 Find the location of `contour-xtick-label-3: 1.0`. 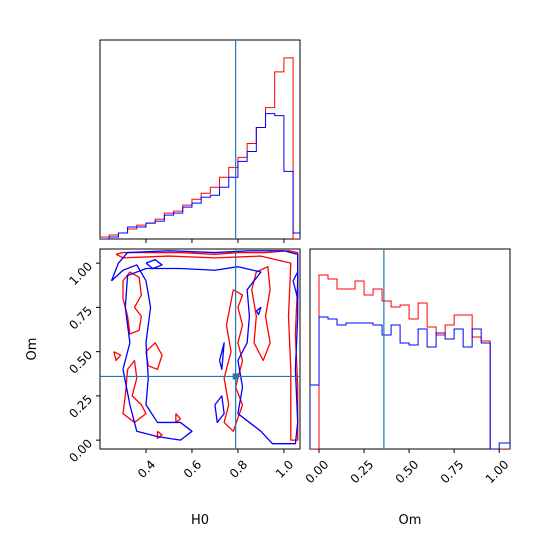

contour-xtick-label-3: 1.0 is located at coordinates (284, 468).